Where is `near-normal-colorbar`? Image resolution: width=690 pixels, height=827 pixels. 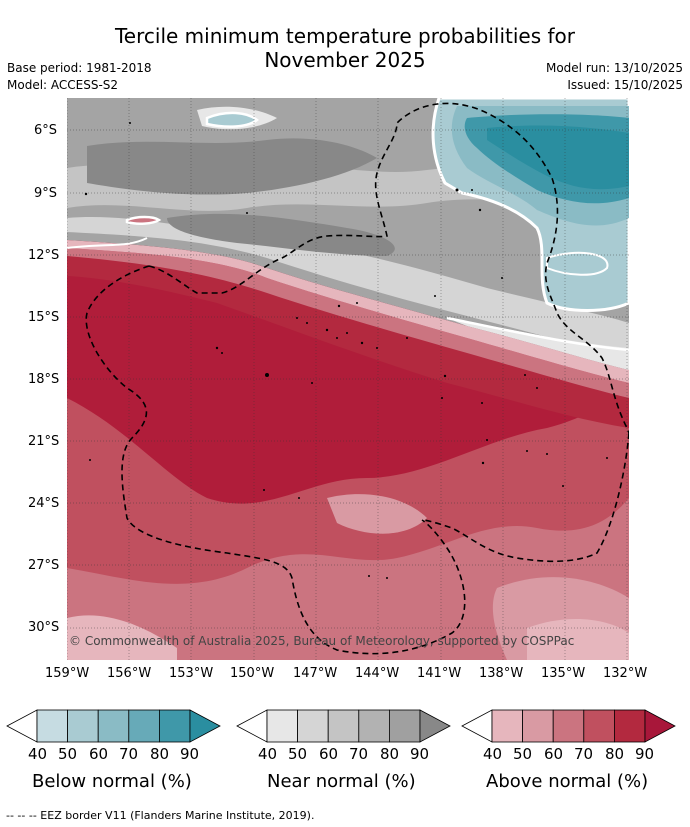
near-normal-colorbar is located at coordinates (343, 726).